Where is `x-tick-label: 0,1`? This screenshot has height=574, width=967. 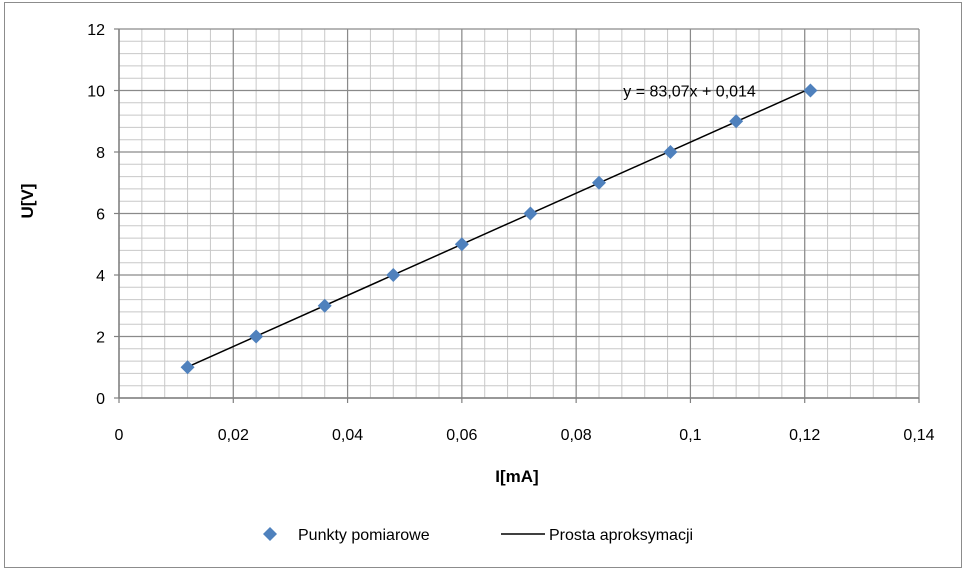 x-tick-label: 0,1 is located at coordinates (690, 435).